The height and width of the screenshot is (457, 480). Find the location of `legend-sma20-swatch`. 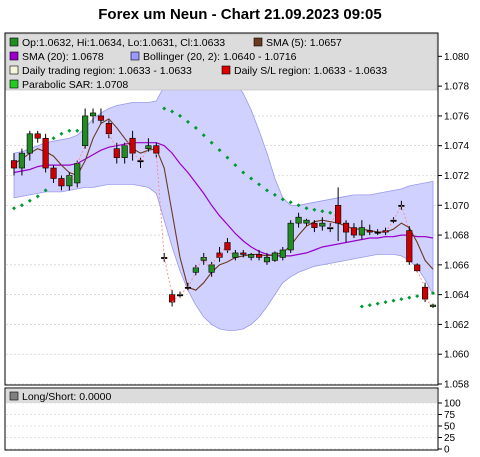

legend-sma20-swatch is located at coordinates (14, 56).